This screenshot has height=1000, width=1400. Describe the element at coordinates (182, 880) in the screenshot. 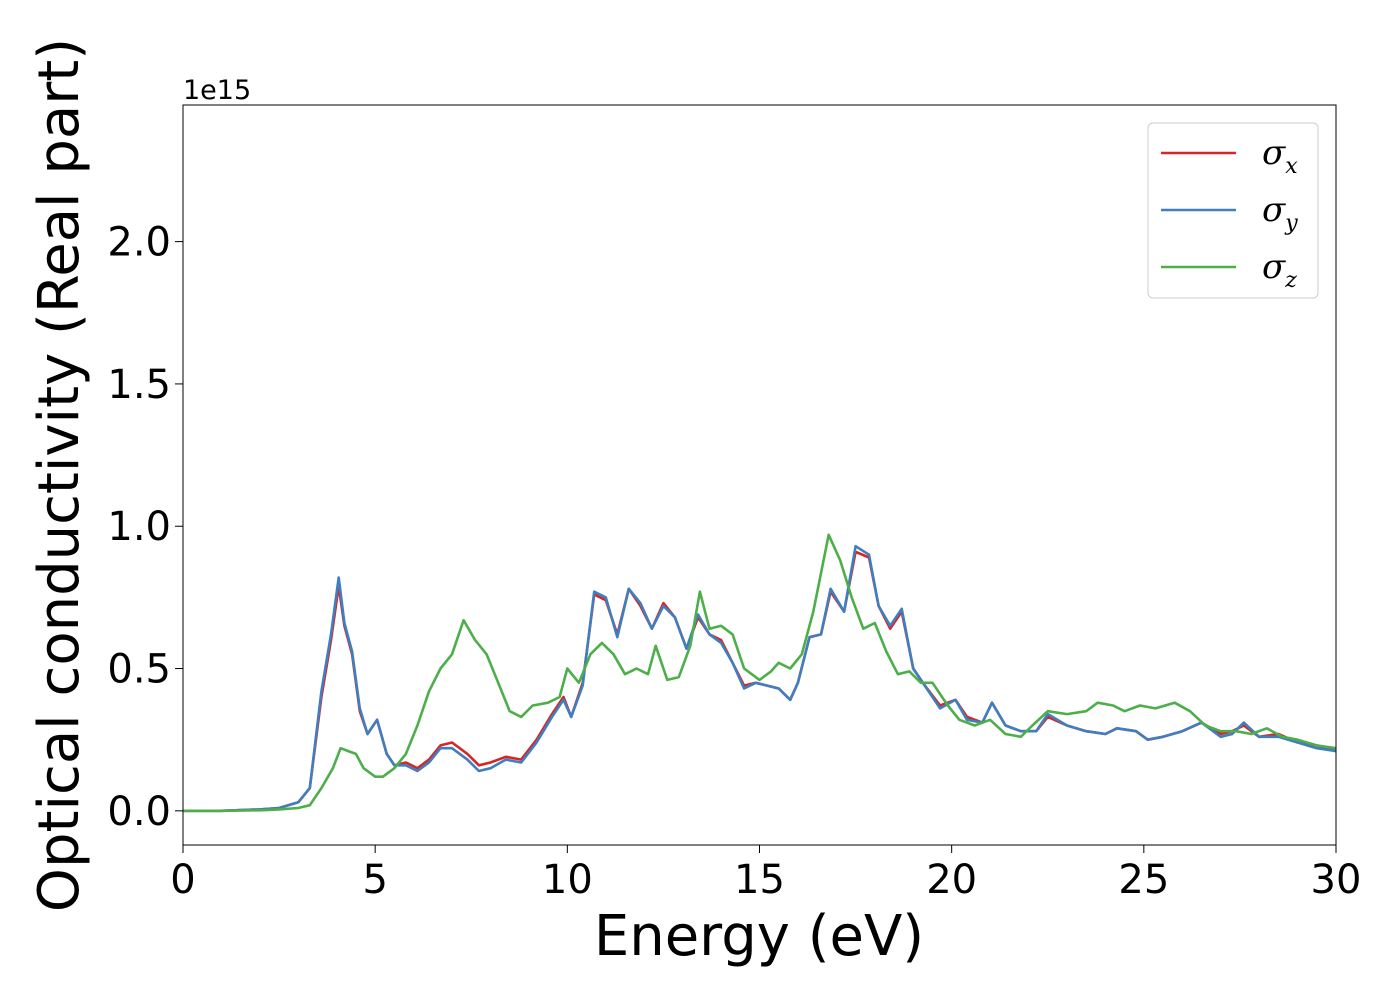

I see `x-tick-label: 0` at that location.